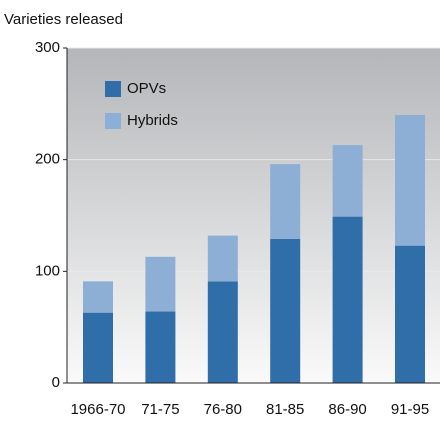 The image size is (440, 426). I want to click on x-tick-label: 76-80, so click(223, 409).